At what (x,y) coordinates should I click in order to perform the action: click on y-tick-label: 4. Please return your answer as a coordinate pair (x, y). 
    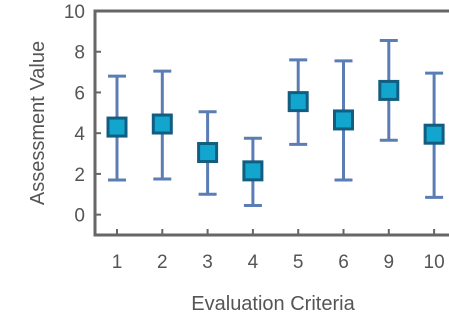
    Looking at the image, I should click on (79, 134).